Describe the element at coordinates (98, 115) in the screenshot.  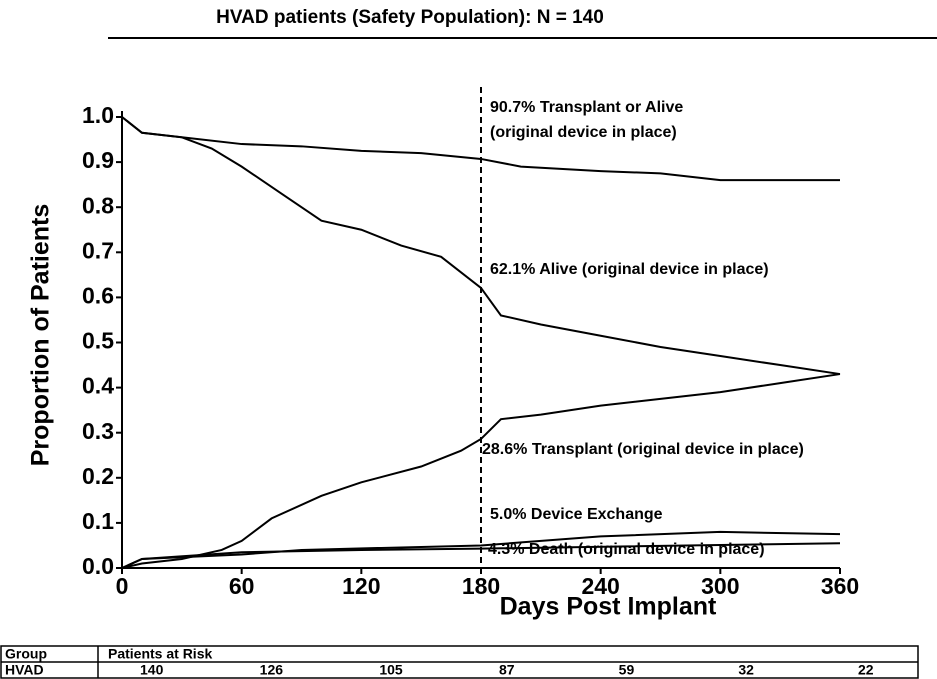
I see `y-tick-label: 1.0` at that location.